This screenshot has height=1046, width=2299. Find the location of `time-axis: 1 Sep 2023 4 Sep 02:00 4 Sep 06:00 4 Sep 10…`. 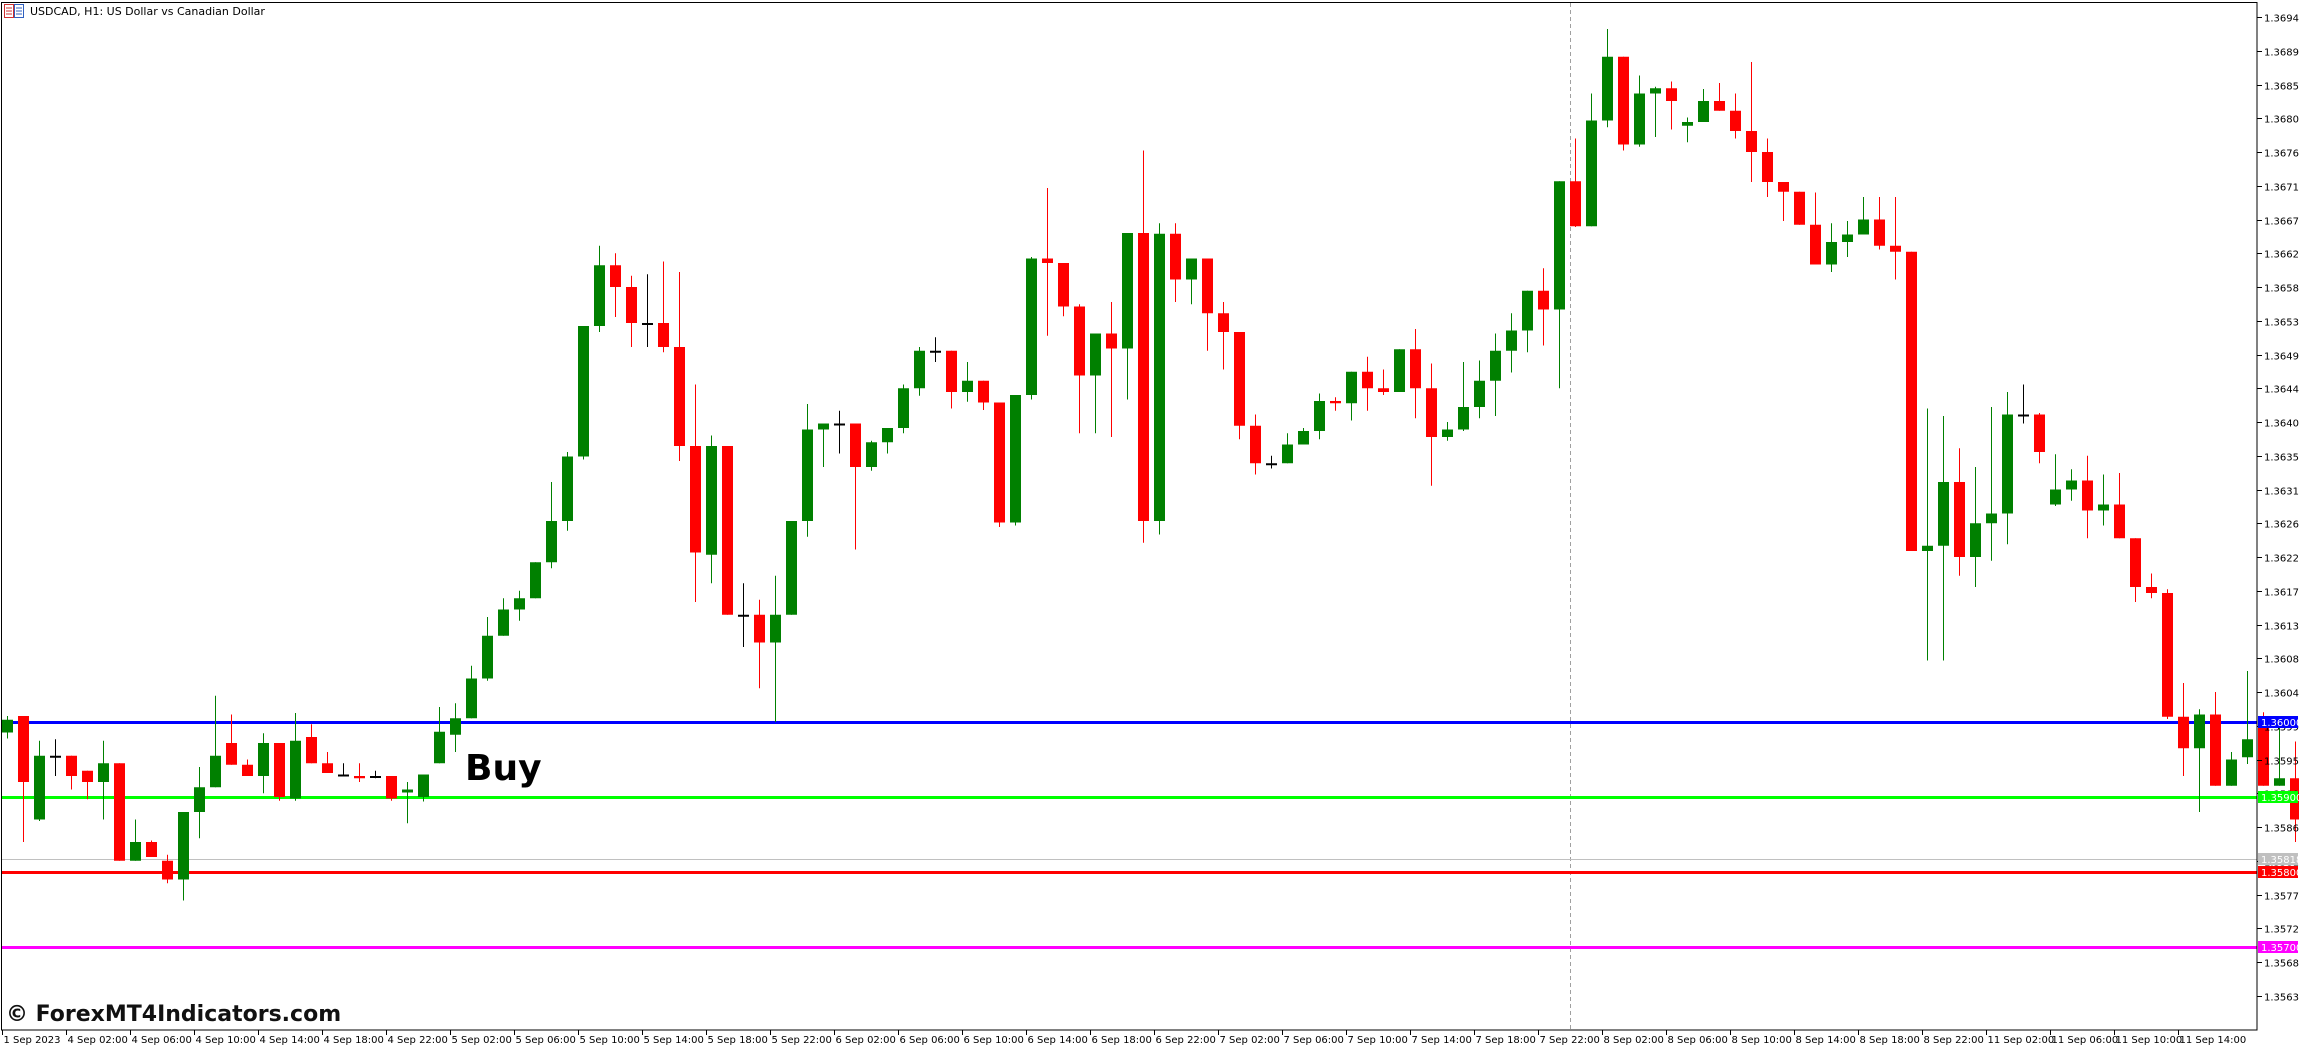

time-axis: 1 Sep 2023 4 Sep 02:00 4 Sep 06:00 4 Sep 10… is located at coordinates (1124, 1038).